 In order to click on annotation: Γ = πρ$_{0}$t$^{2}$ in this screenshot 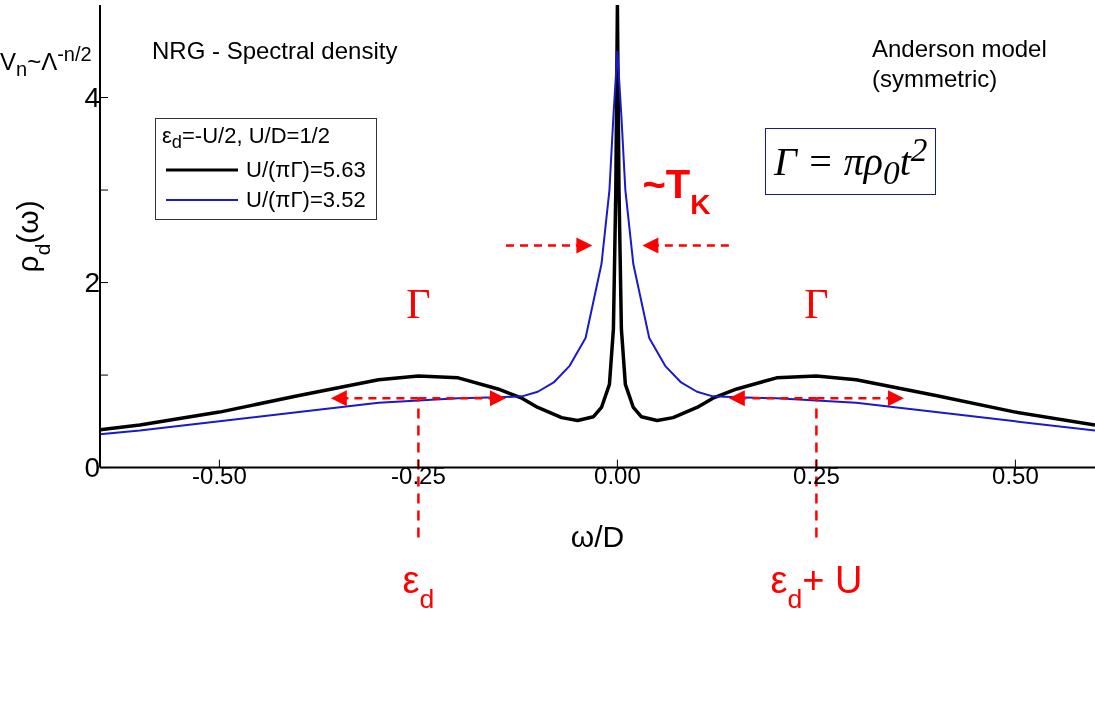, I will do `click(851, 161)`.